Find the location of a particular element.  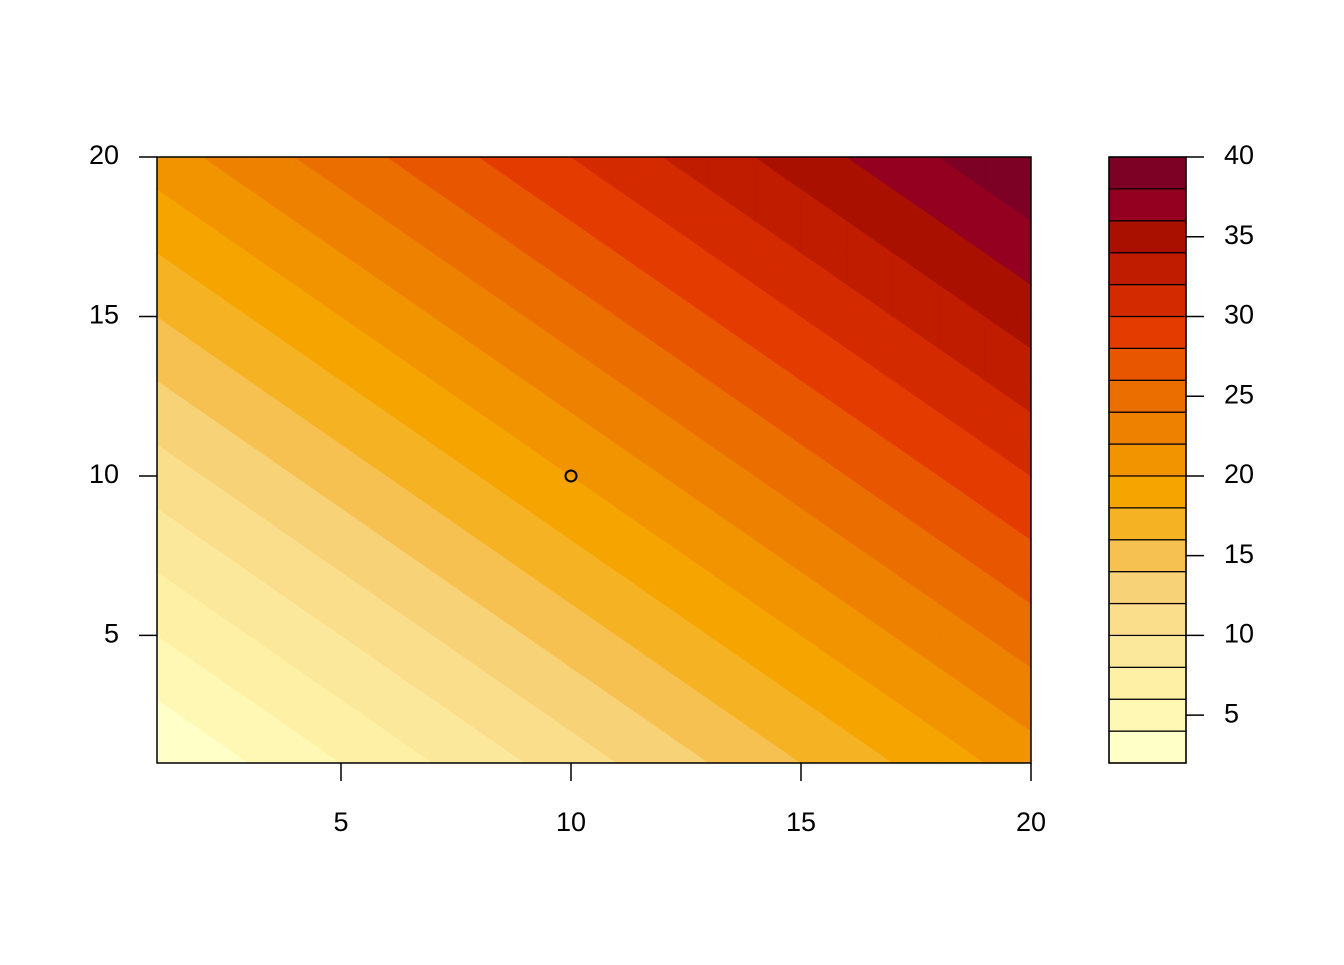

x-tick-label: 10 is located at coordinates (571, 822).